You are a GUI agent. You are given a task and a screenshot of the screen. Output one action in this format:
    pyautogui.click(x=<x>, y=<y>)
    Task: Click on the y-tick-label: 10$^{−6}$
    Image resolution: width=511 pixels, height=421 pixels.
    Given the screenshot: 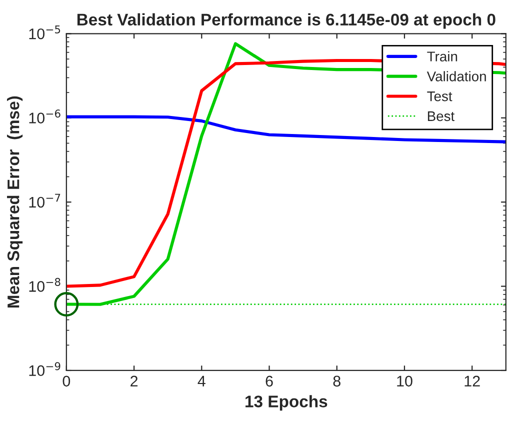 What is the action you would take?
    pyautogui.click(x=44, y=117)
    